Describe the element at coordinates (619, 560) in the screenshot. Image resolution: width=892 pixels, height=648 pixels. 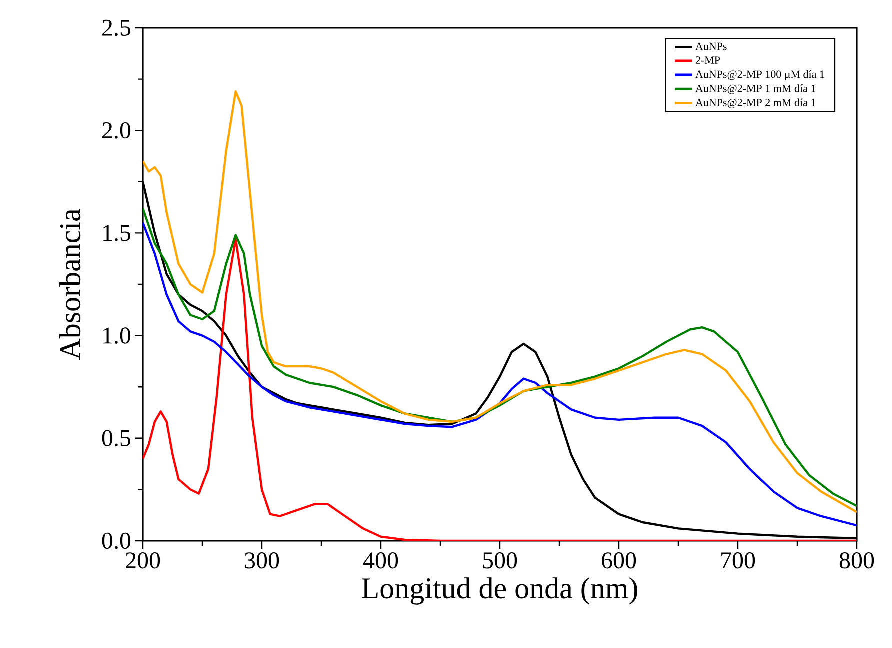
I see `x-tick-label: 600` at that location.